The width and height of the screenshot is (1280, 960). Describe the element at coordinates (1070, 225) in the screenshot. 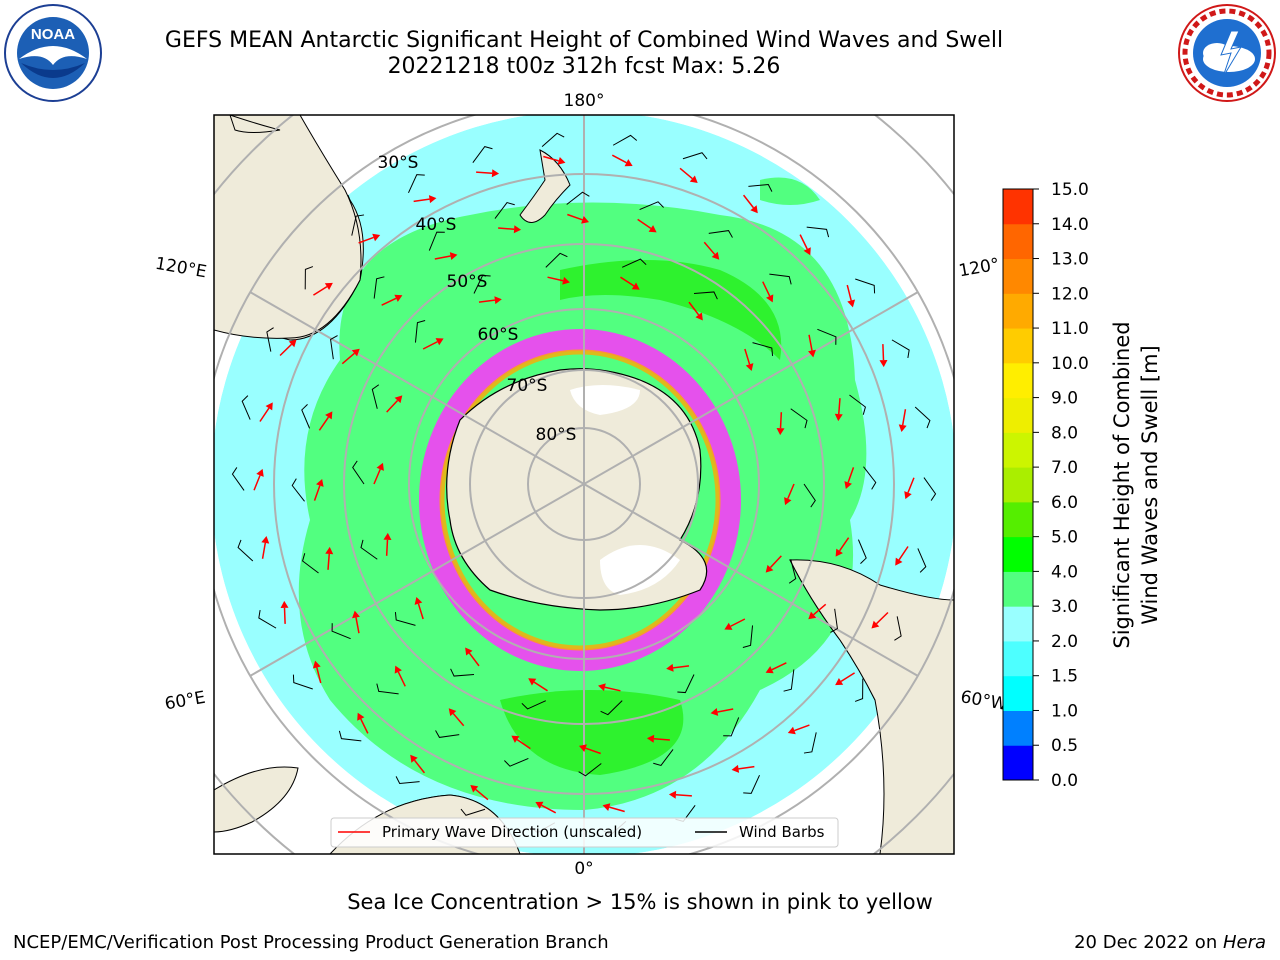

I see `colorbar-tick-label: 14.0` at that location.